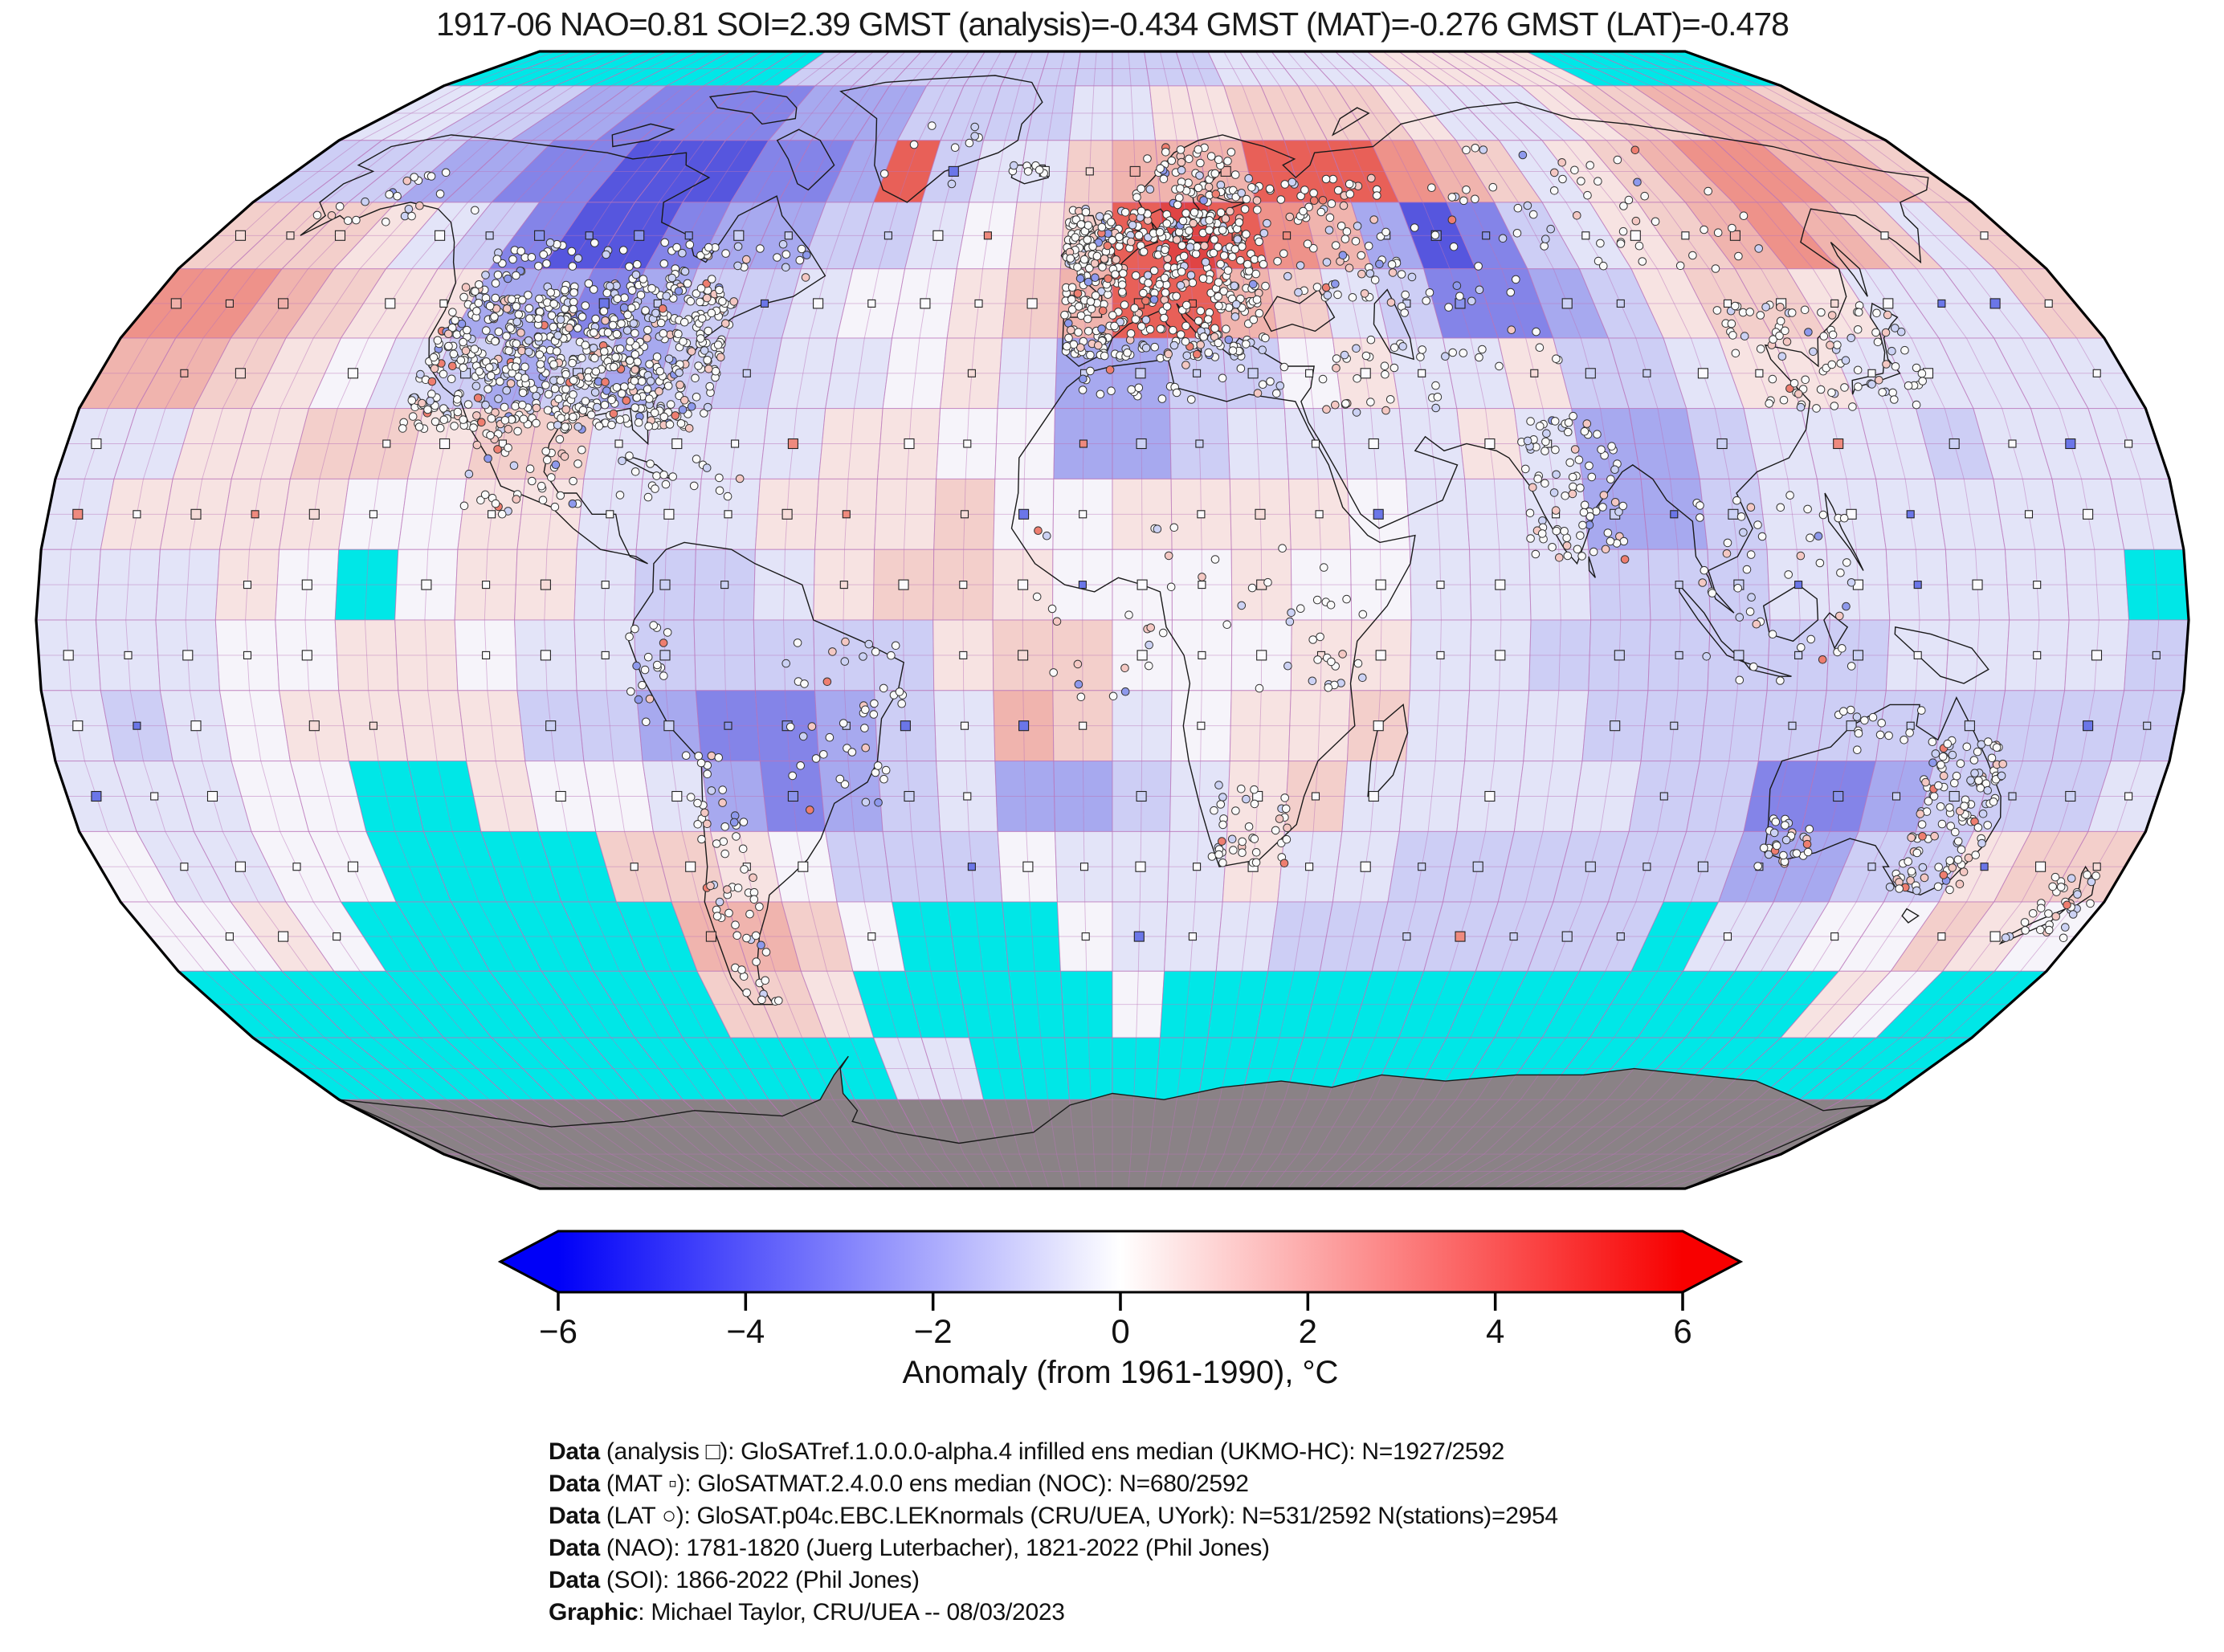 This screenshot has height=1652, width=2224. Describe the element at coordinates (1682, 1331) in the screenshot. I see `svg-text: 6` at that location.